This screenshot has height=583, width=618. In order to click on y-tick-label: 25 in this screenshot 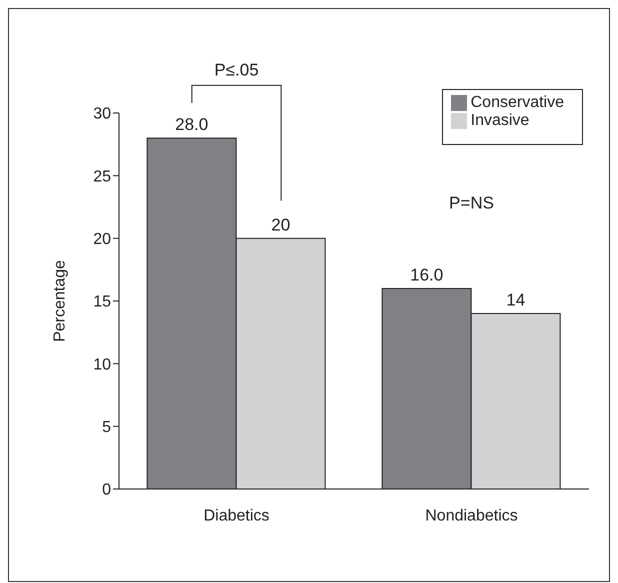, I will do `click(102, 177)`.